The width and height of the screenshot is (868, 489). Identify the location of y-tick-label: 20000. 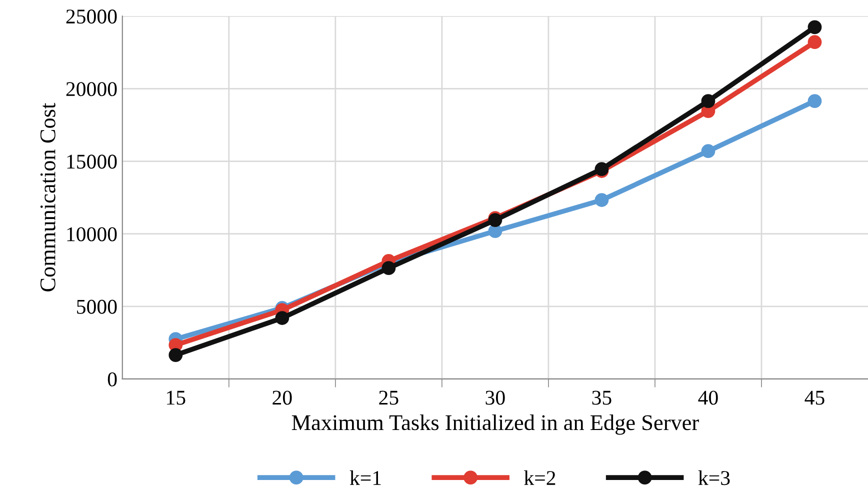
(91, 89).